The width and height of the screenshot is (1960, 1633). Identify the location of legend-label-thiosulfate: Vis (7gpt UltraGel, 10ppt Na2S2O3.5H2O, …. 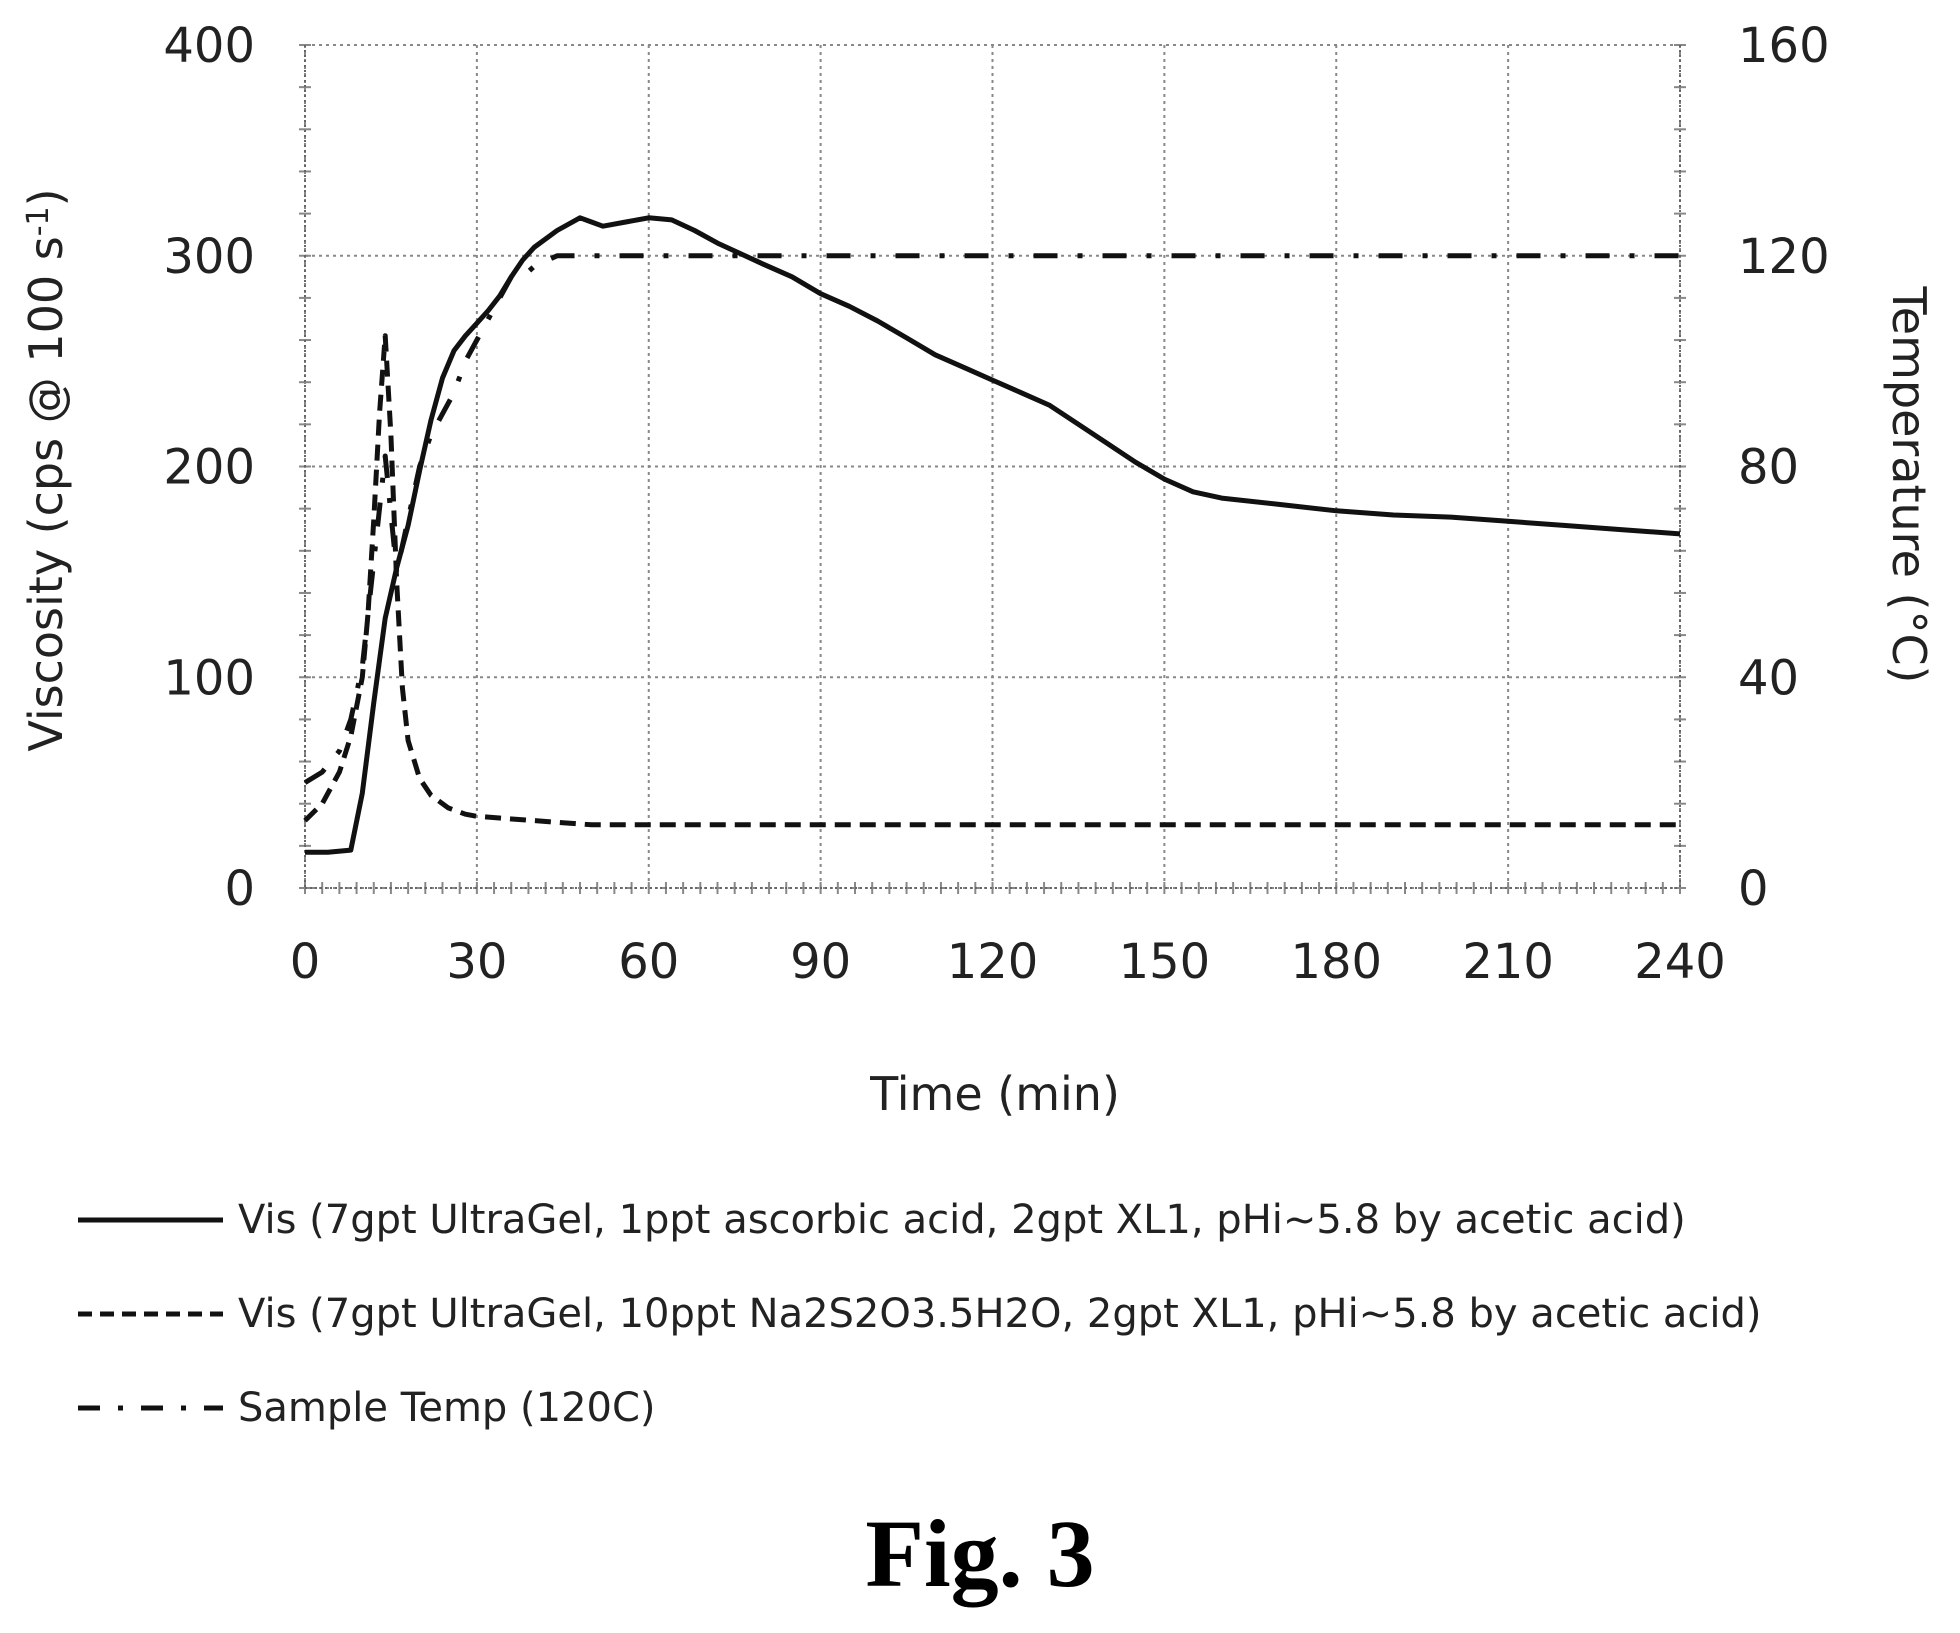
(1000, 1314).